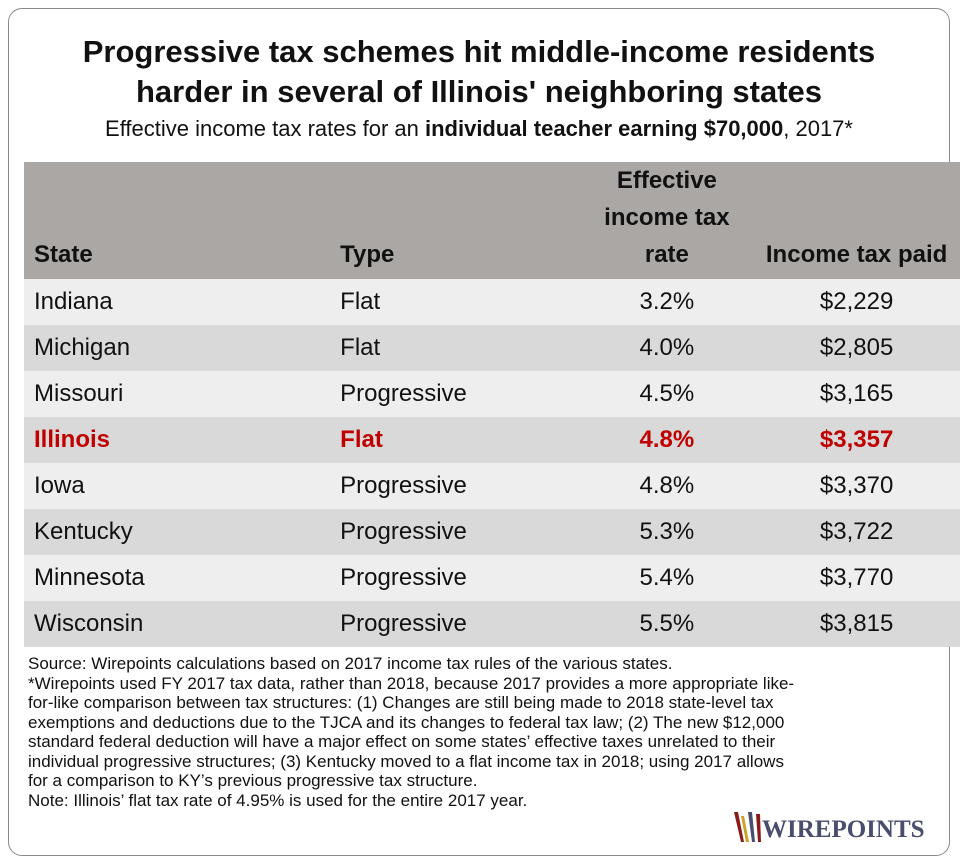  What do you see at coordinates (667, 347) in the screenshot?
I see `cell-rate: 4.0%` at bounding box center [667, 347].